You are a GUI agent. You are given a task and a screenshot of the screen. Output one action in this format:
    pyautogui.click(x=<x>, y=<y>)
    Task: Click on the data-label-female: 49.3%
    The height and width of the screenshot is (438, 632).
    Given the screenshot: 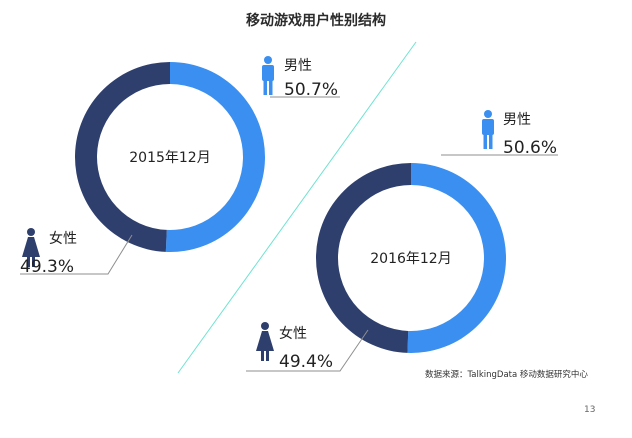 What is the action you would take?
    pyautogui.click(x=47, y=267)
    